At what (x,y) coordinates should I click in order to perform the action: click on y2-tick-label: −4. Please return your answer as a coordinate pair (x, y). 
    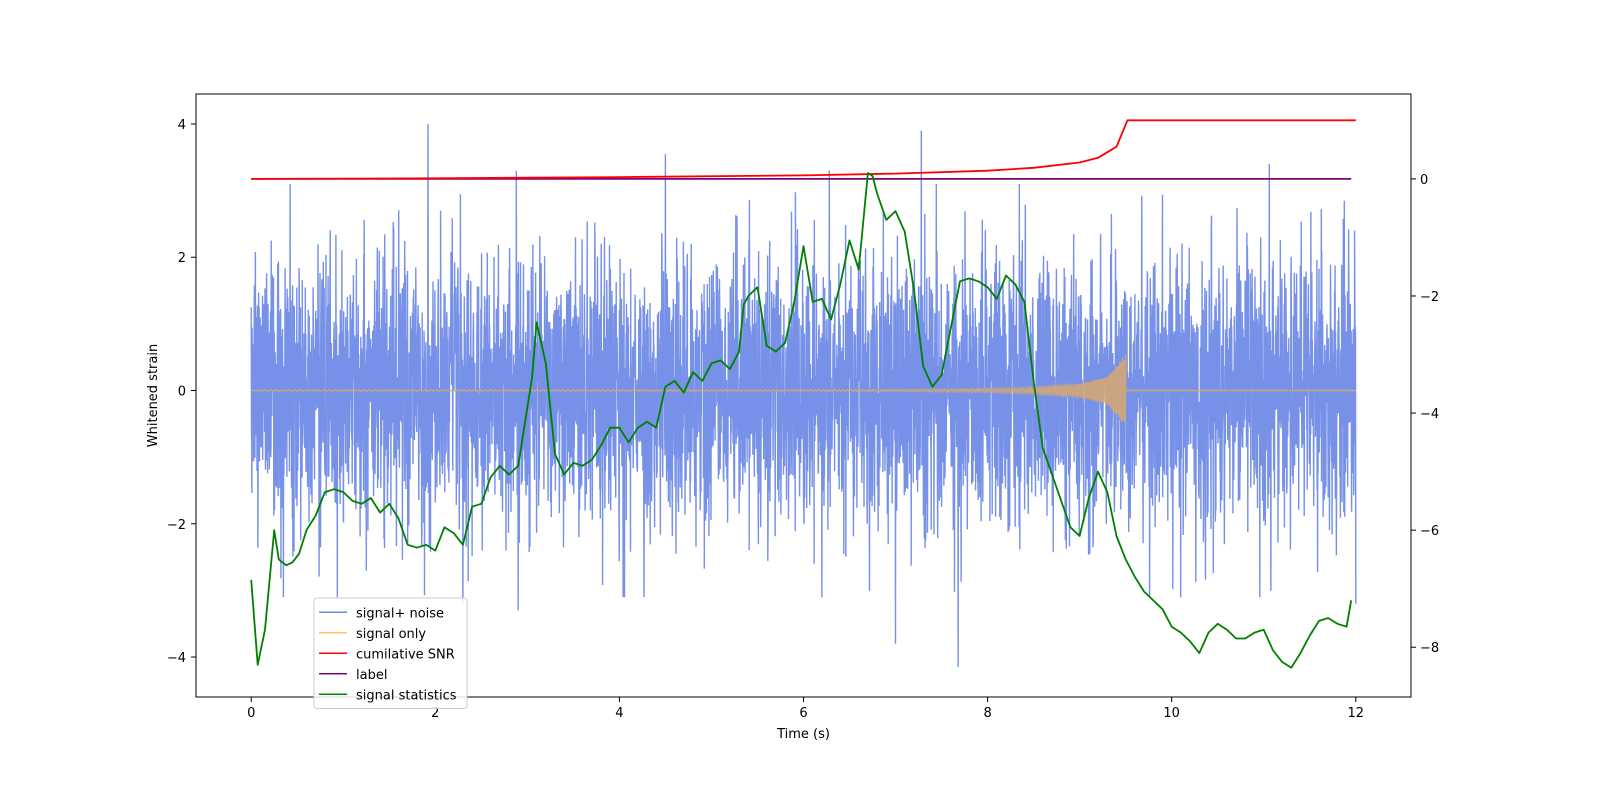
    Looking at the image, I should click on (1429, 414).